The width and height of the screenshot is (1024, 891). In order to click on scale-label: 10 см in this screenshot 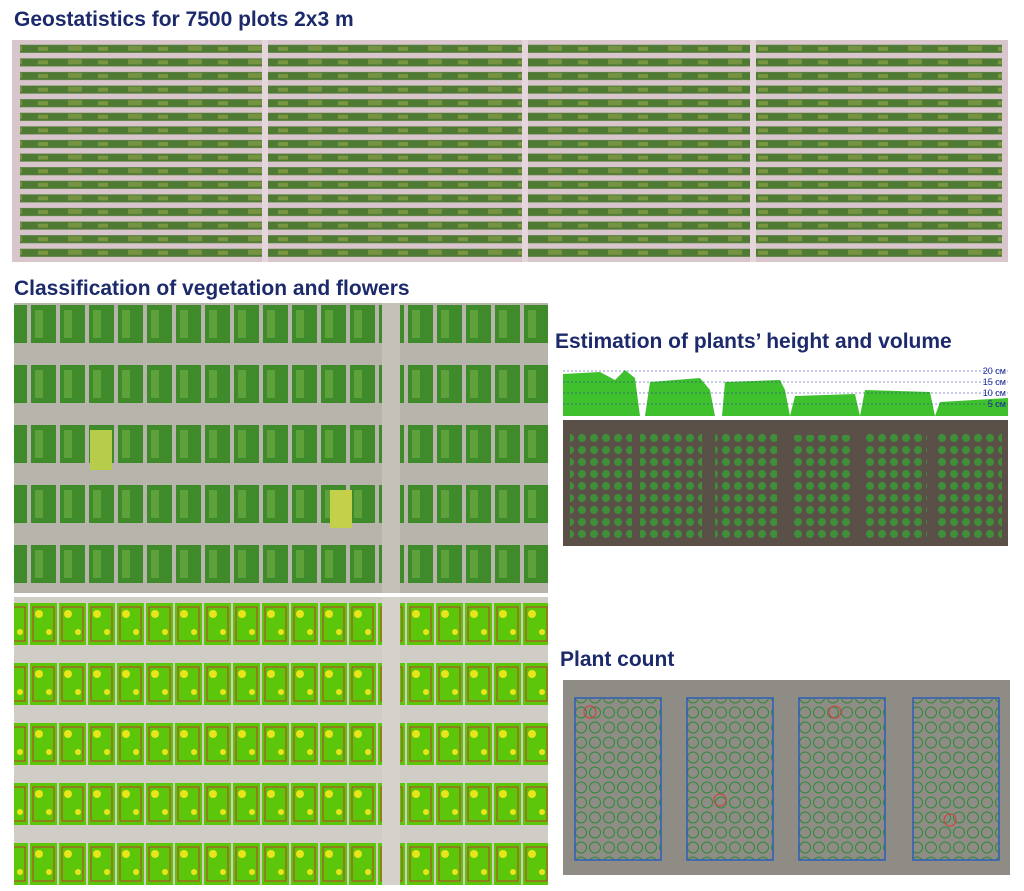, I will do `click(994, 393)`.